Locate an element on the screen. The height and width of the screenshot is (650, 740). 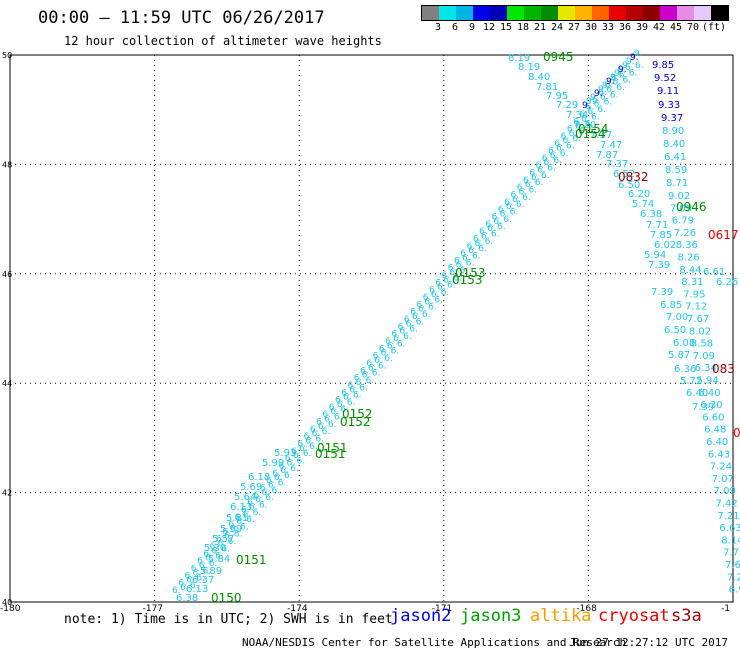
longitude-tick-label: -1 is located at coordinates (725, 609).